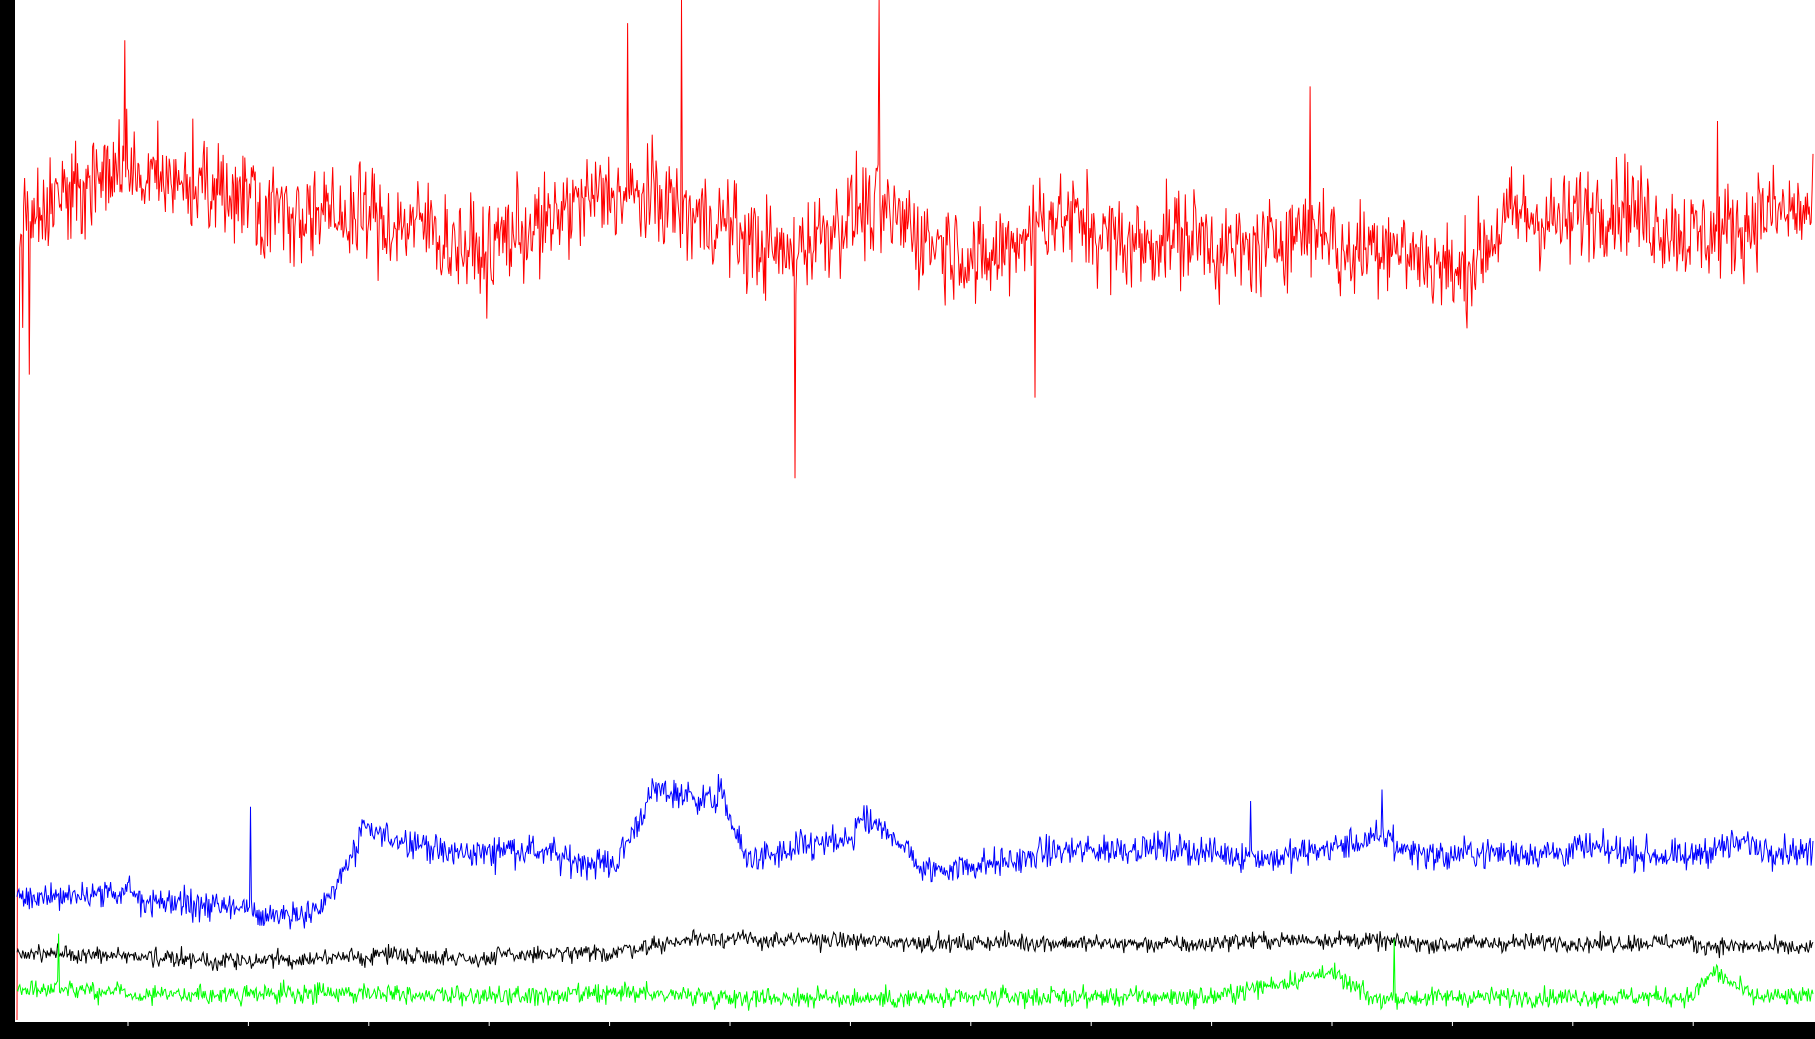  I want to click on y-tick-label: 88, so click(9, 918).